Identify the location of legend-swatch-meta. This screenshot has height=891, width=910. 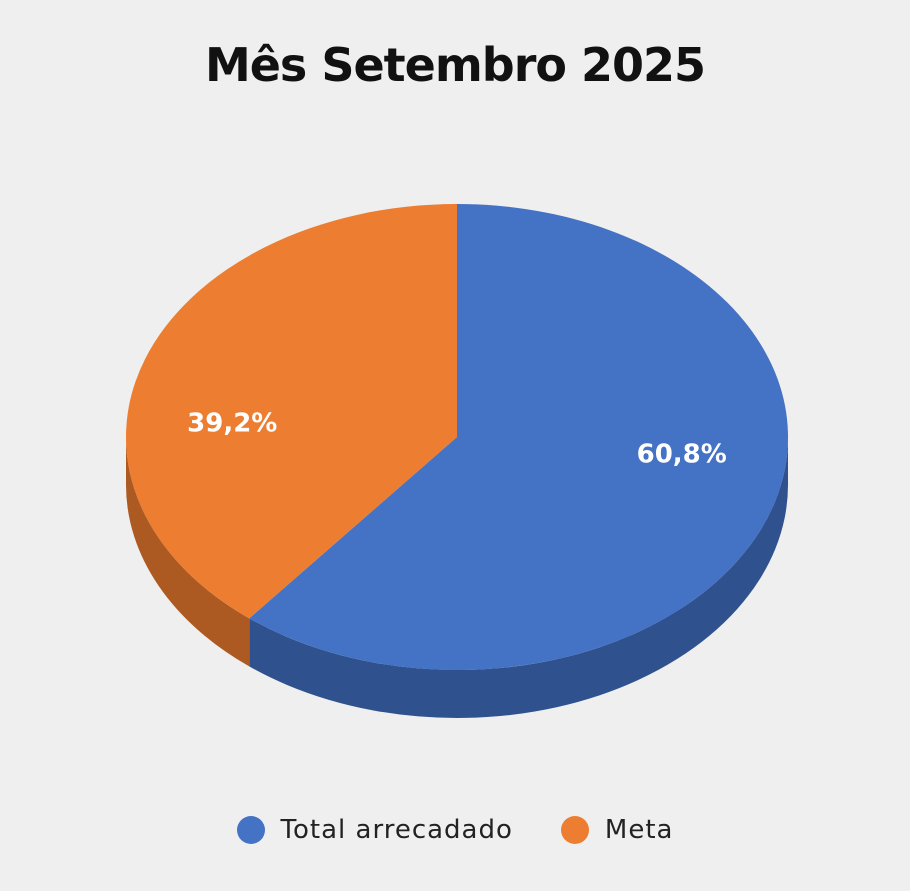
(574, 830).